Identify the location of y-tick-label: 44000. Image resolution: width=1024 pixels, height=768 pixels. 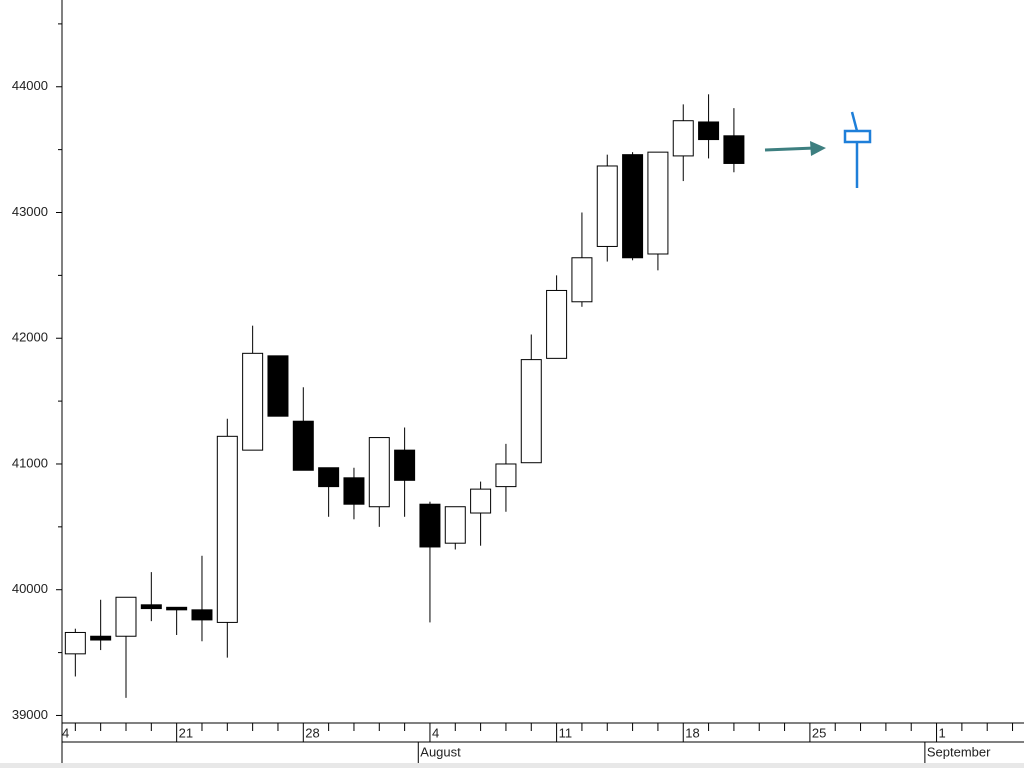
(30, 85).